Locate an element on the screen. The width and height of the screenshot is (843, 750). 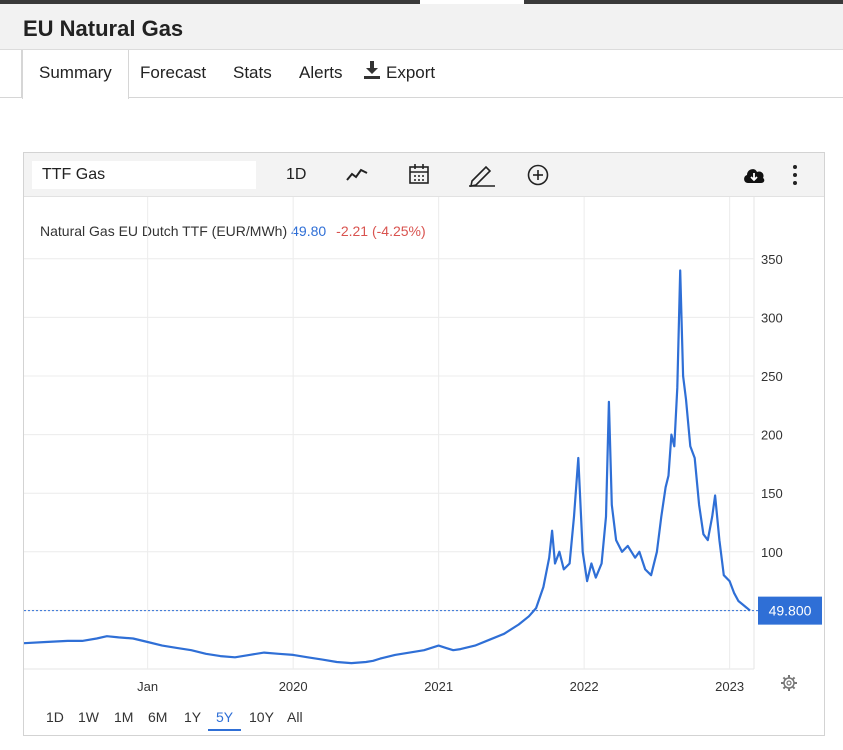
line-chart-icon is located at coordinates (357, 175).